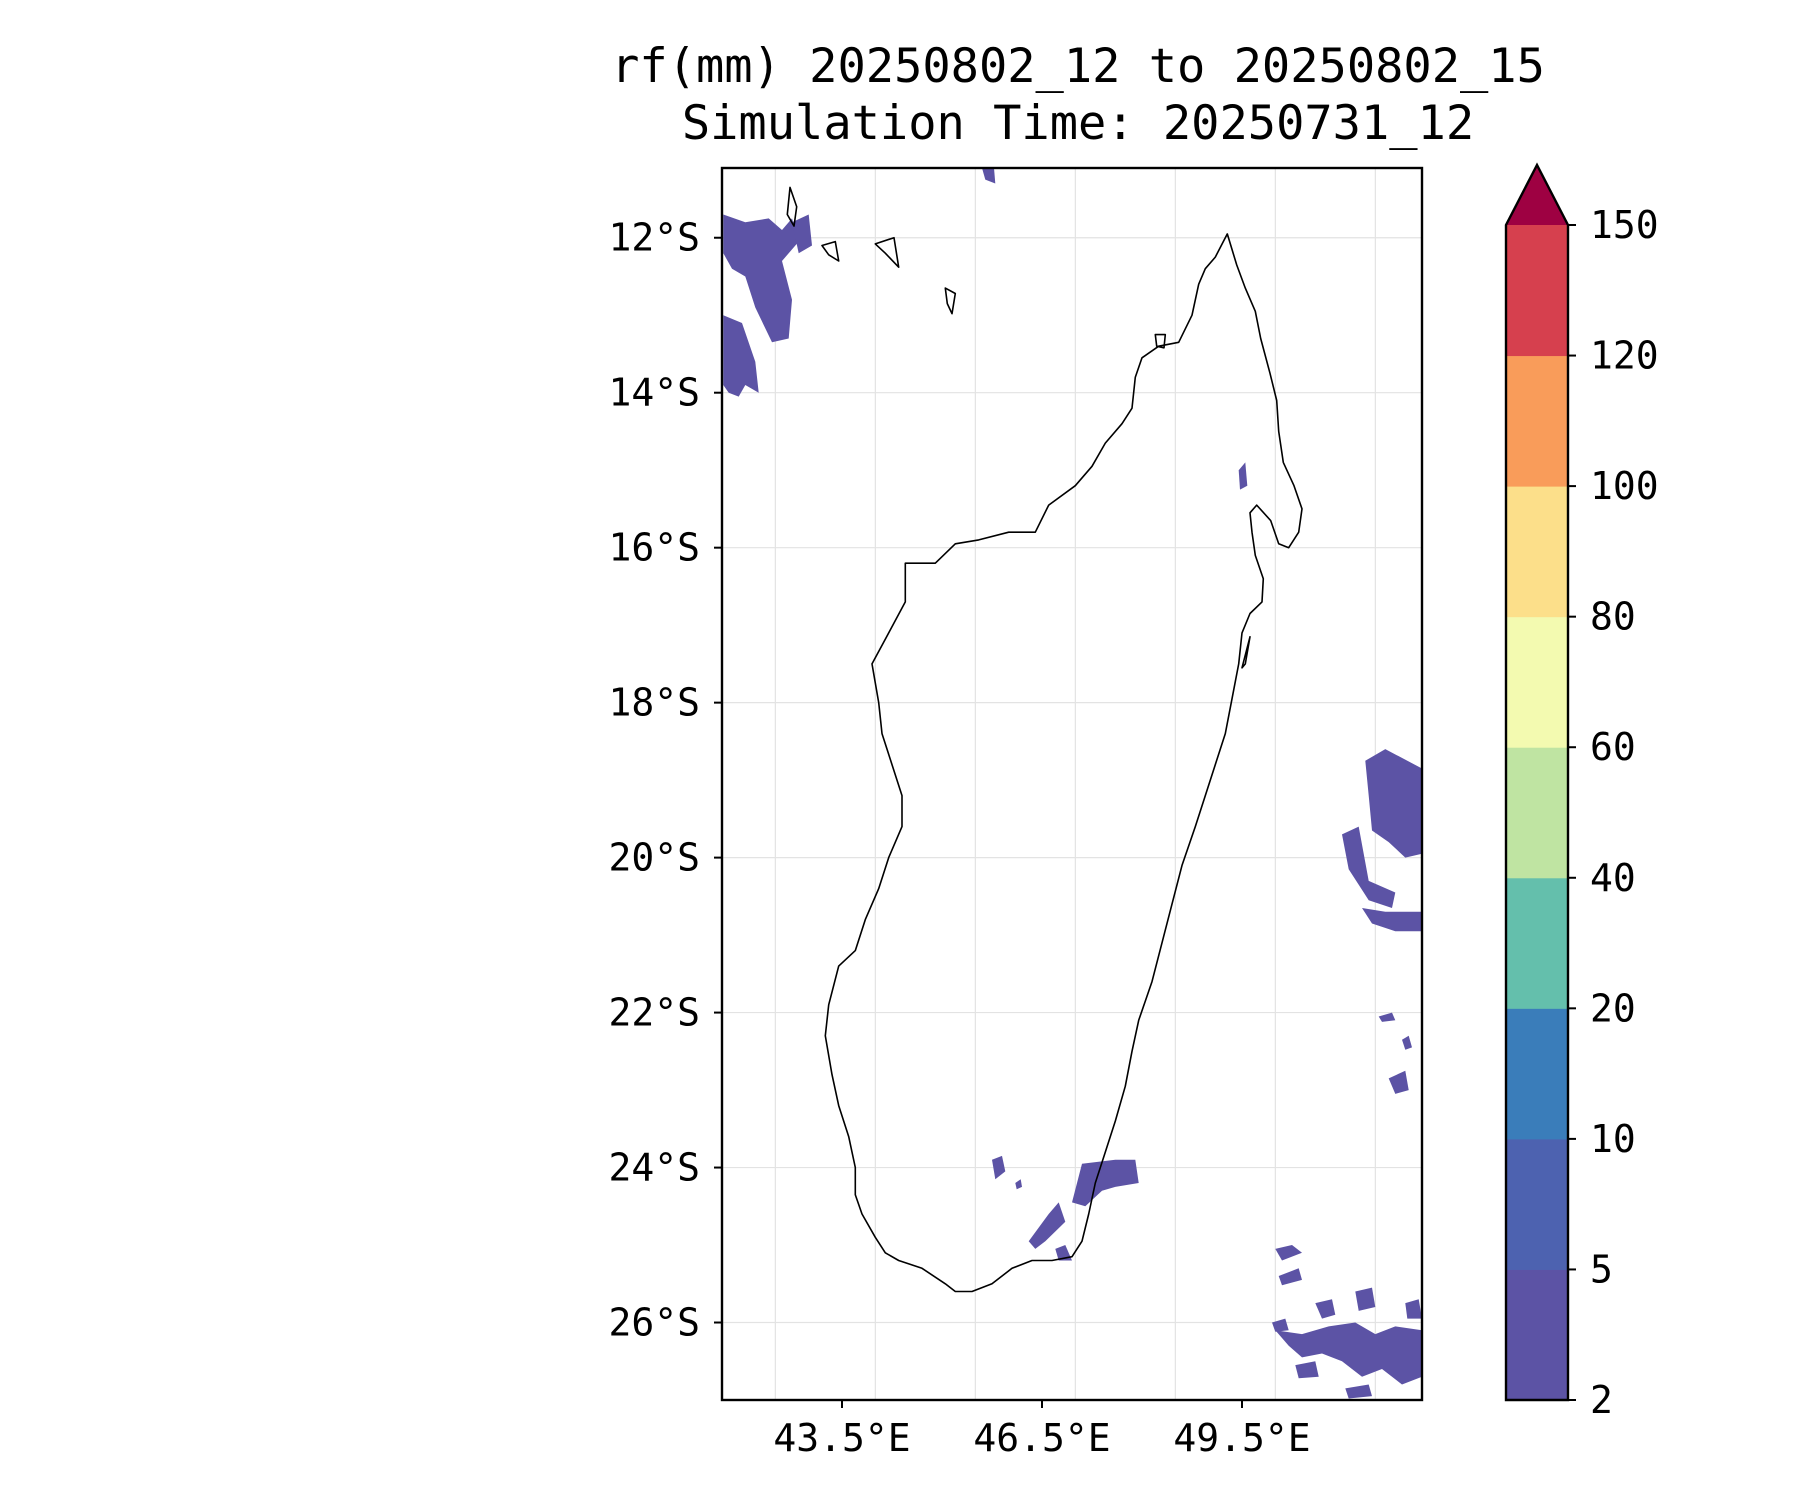  Describe the element at coordinates (1537, 195) in the screenshot. I see `colorbar-extend-arrow` at that location.